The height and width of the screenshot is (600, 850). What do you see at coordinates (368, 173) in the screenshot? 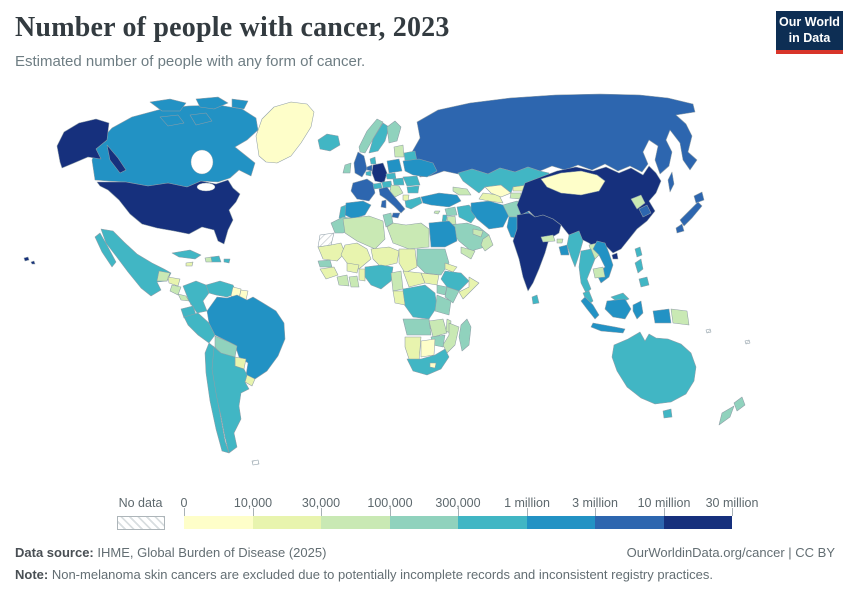
I see `country-belgium` at bounding box center [368, 173].